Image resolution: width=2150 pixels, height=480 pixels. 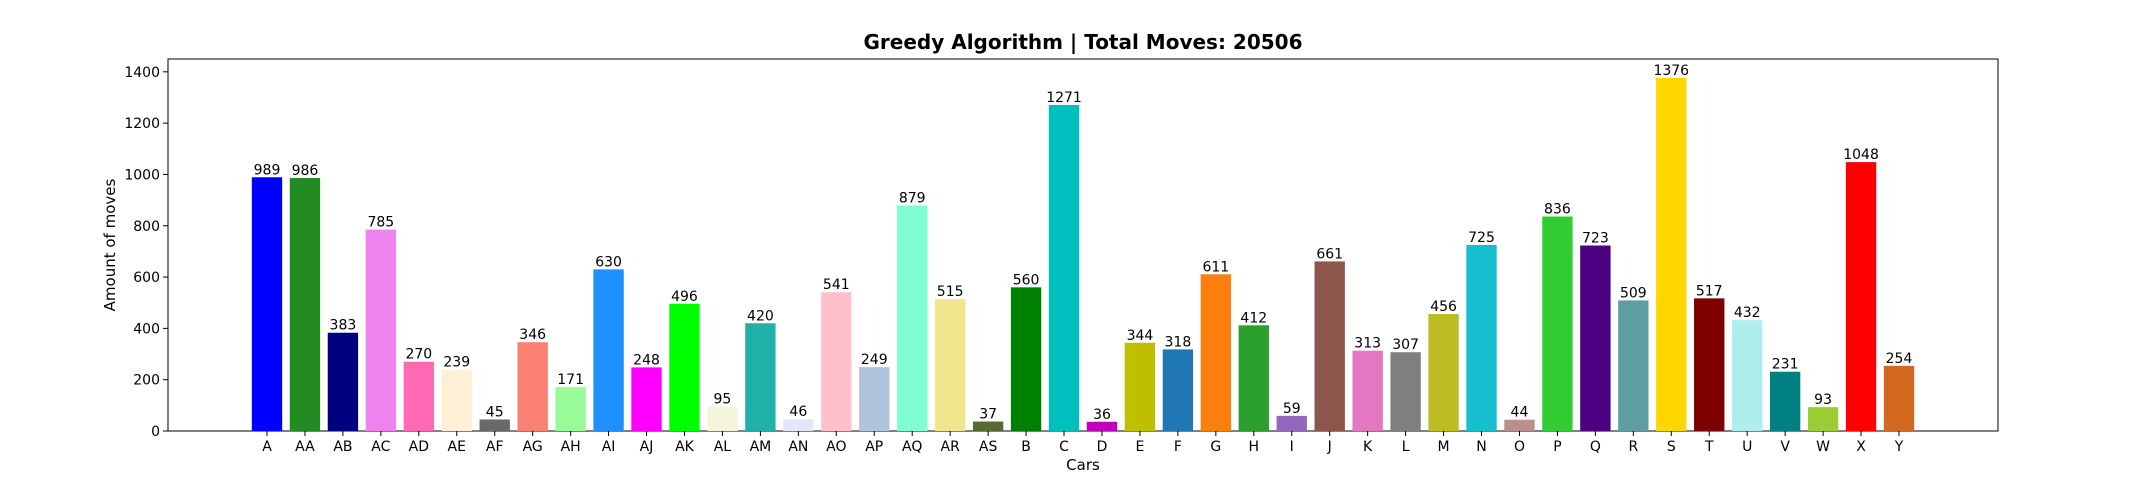 I want to click on x-tick-label-H: H, so click(x=1254, y=447).